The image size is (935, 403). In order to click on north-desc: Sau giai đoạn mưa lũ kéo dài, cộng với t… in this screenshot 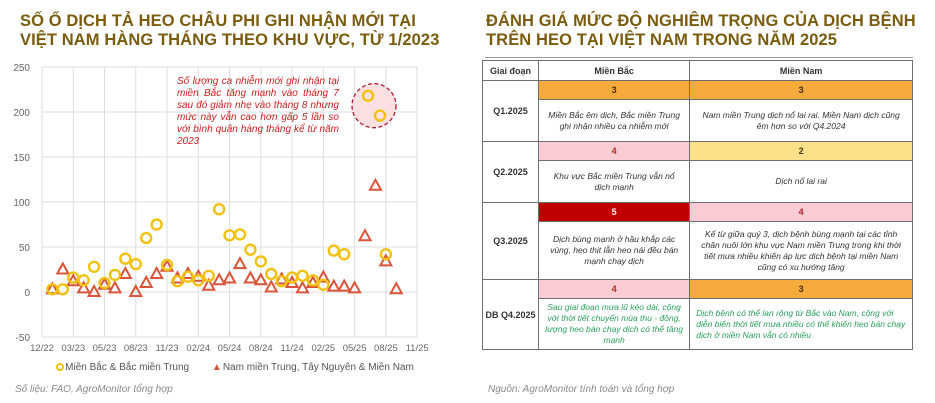, I will do `click(614, 324)`.